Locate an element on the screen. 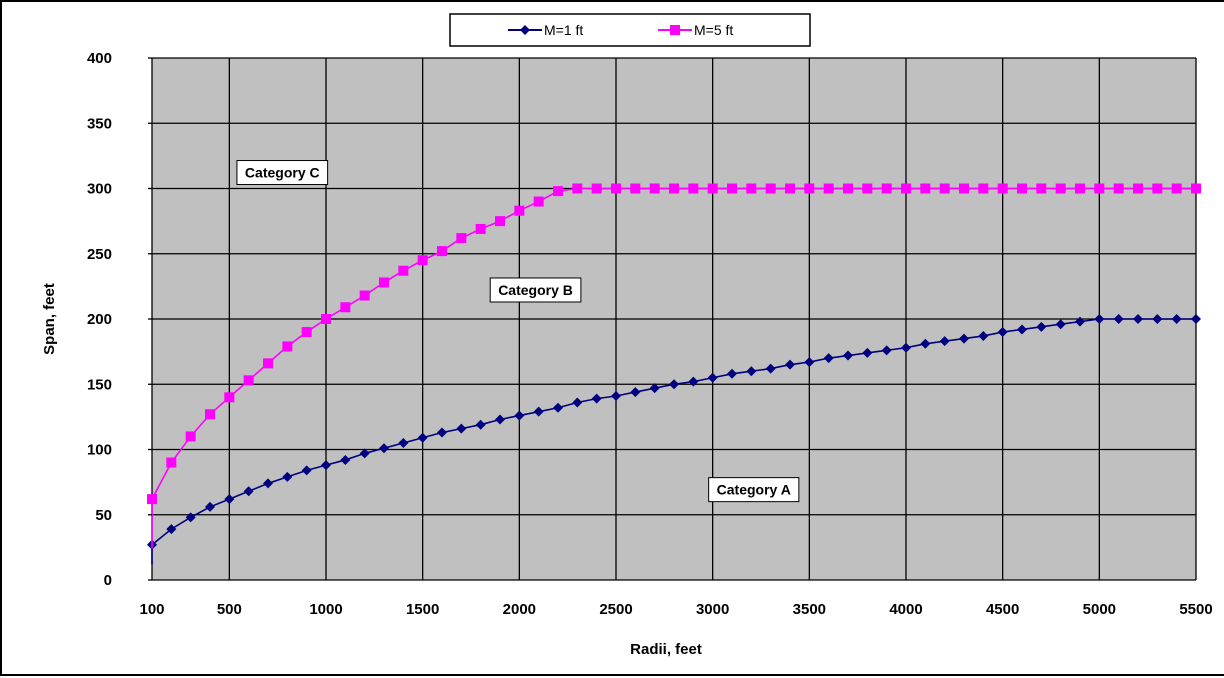  y-tick-label: 0 is located at coordinates (108, 580).